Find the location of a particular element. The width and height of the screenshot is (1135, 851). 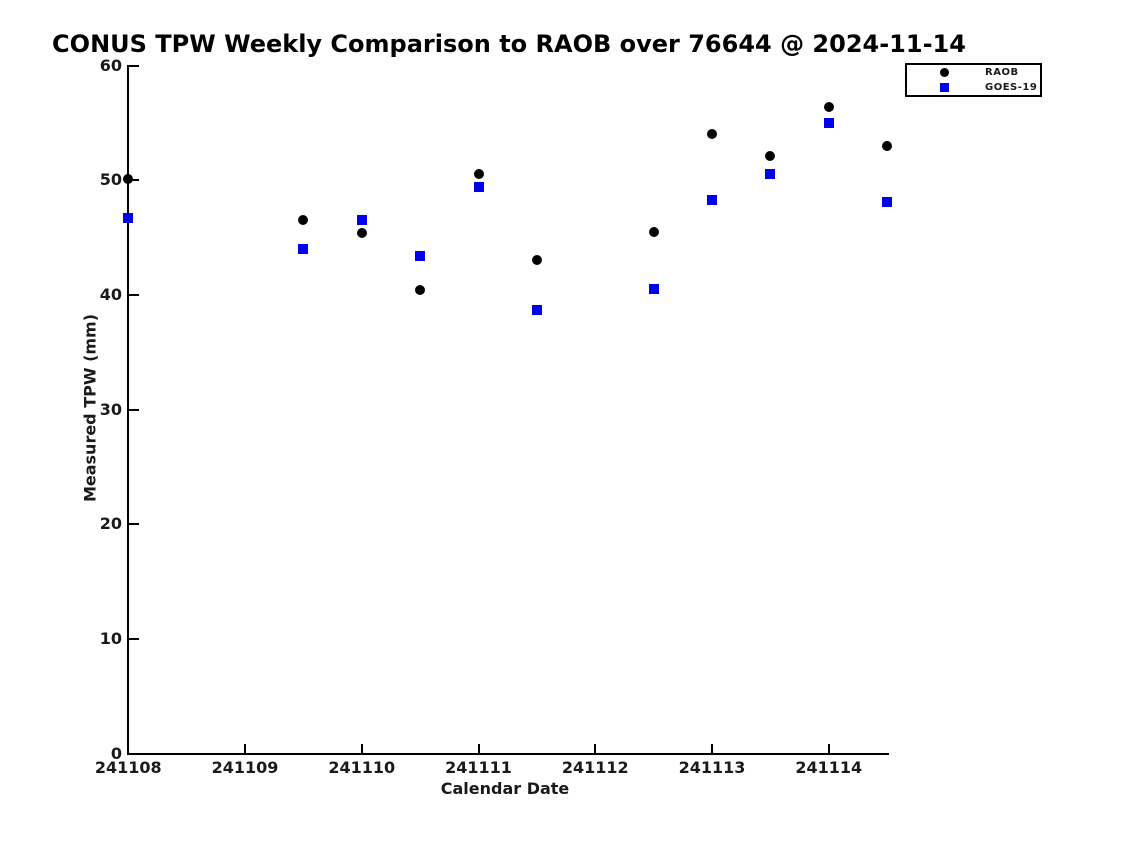

y-tick-label: 30 is located at coordinates (110, 409).